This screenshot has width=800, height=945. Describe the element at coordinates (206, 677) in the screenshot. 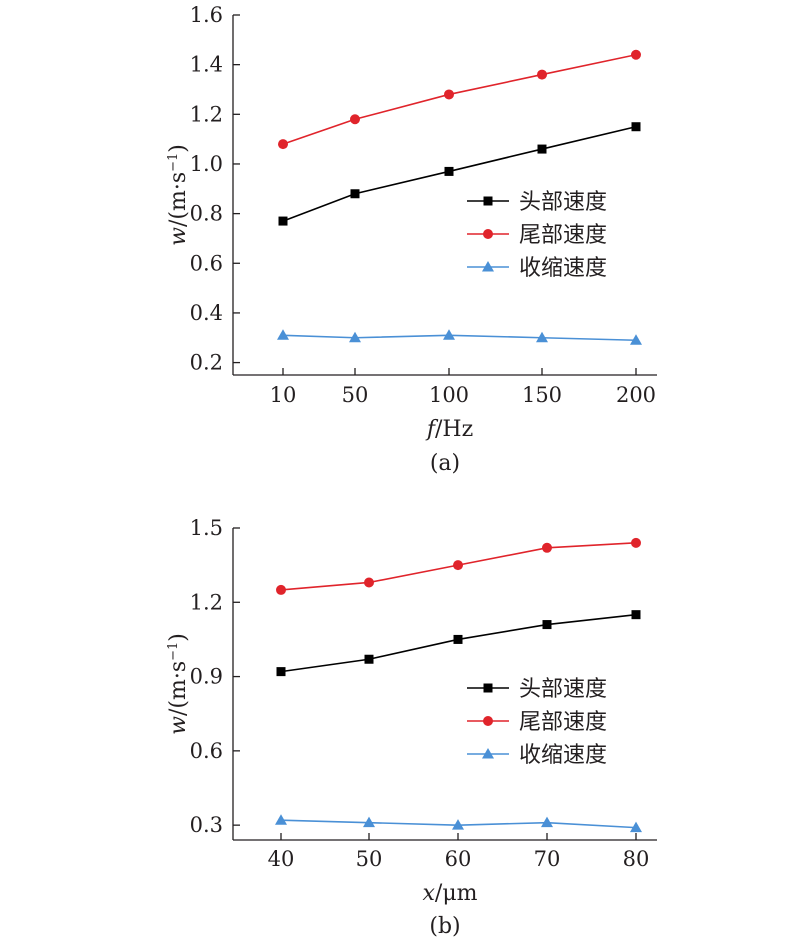

I see `y-tick-label: 0.9` at that location.